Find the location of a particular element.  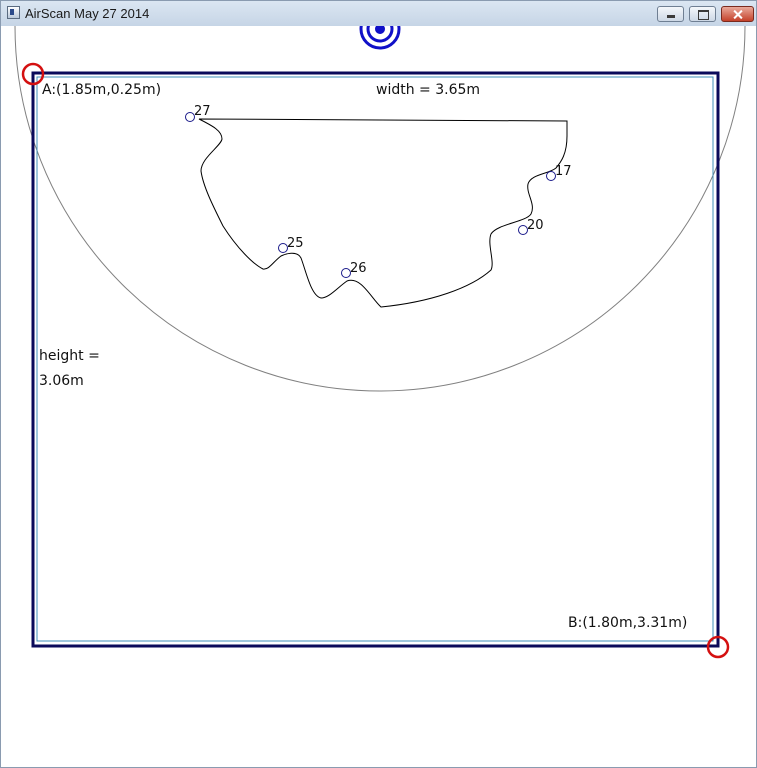

window-title: AirScan May 27 2014 is located at coordinates (87, 13).